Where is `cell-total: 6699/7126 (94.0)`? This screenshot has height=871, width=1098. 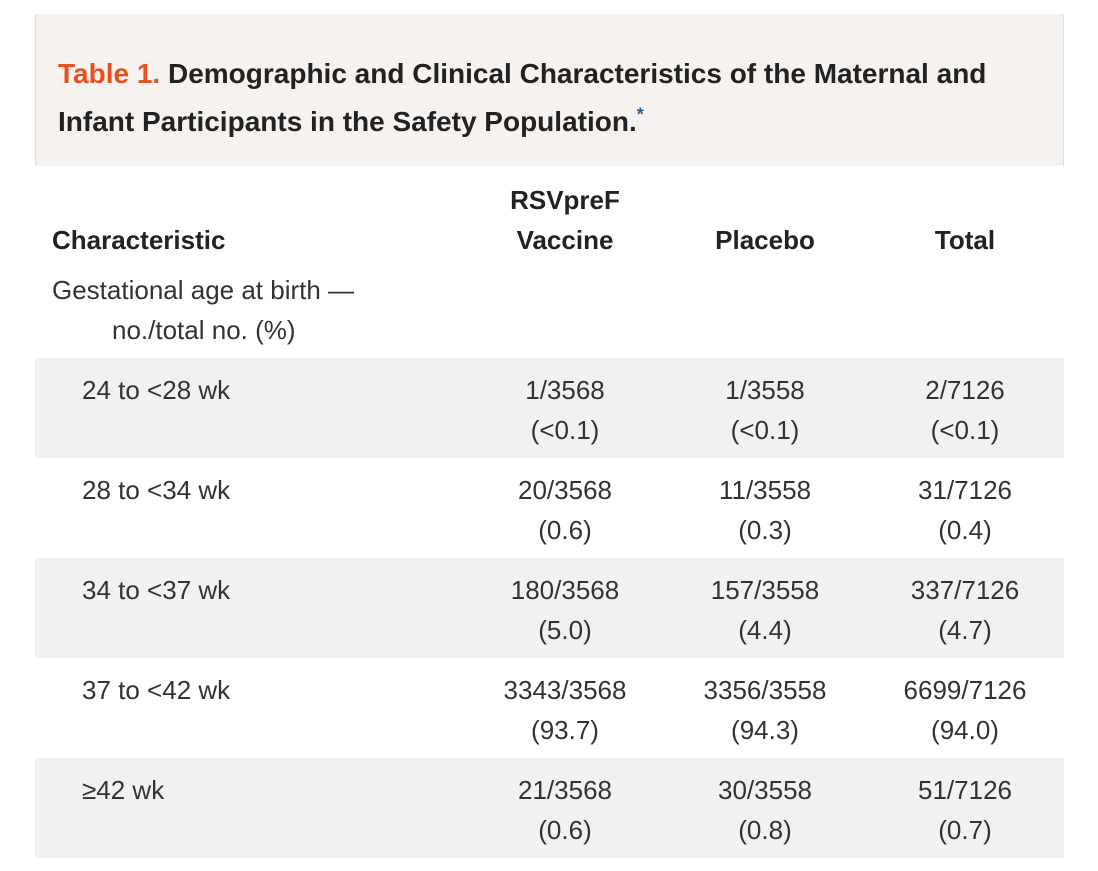
cell-total: 6699/7126 (94.0) is located at coordinates (965, 710).